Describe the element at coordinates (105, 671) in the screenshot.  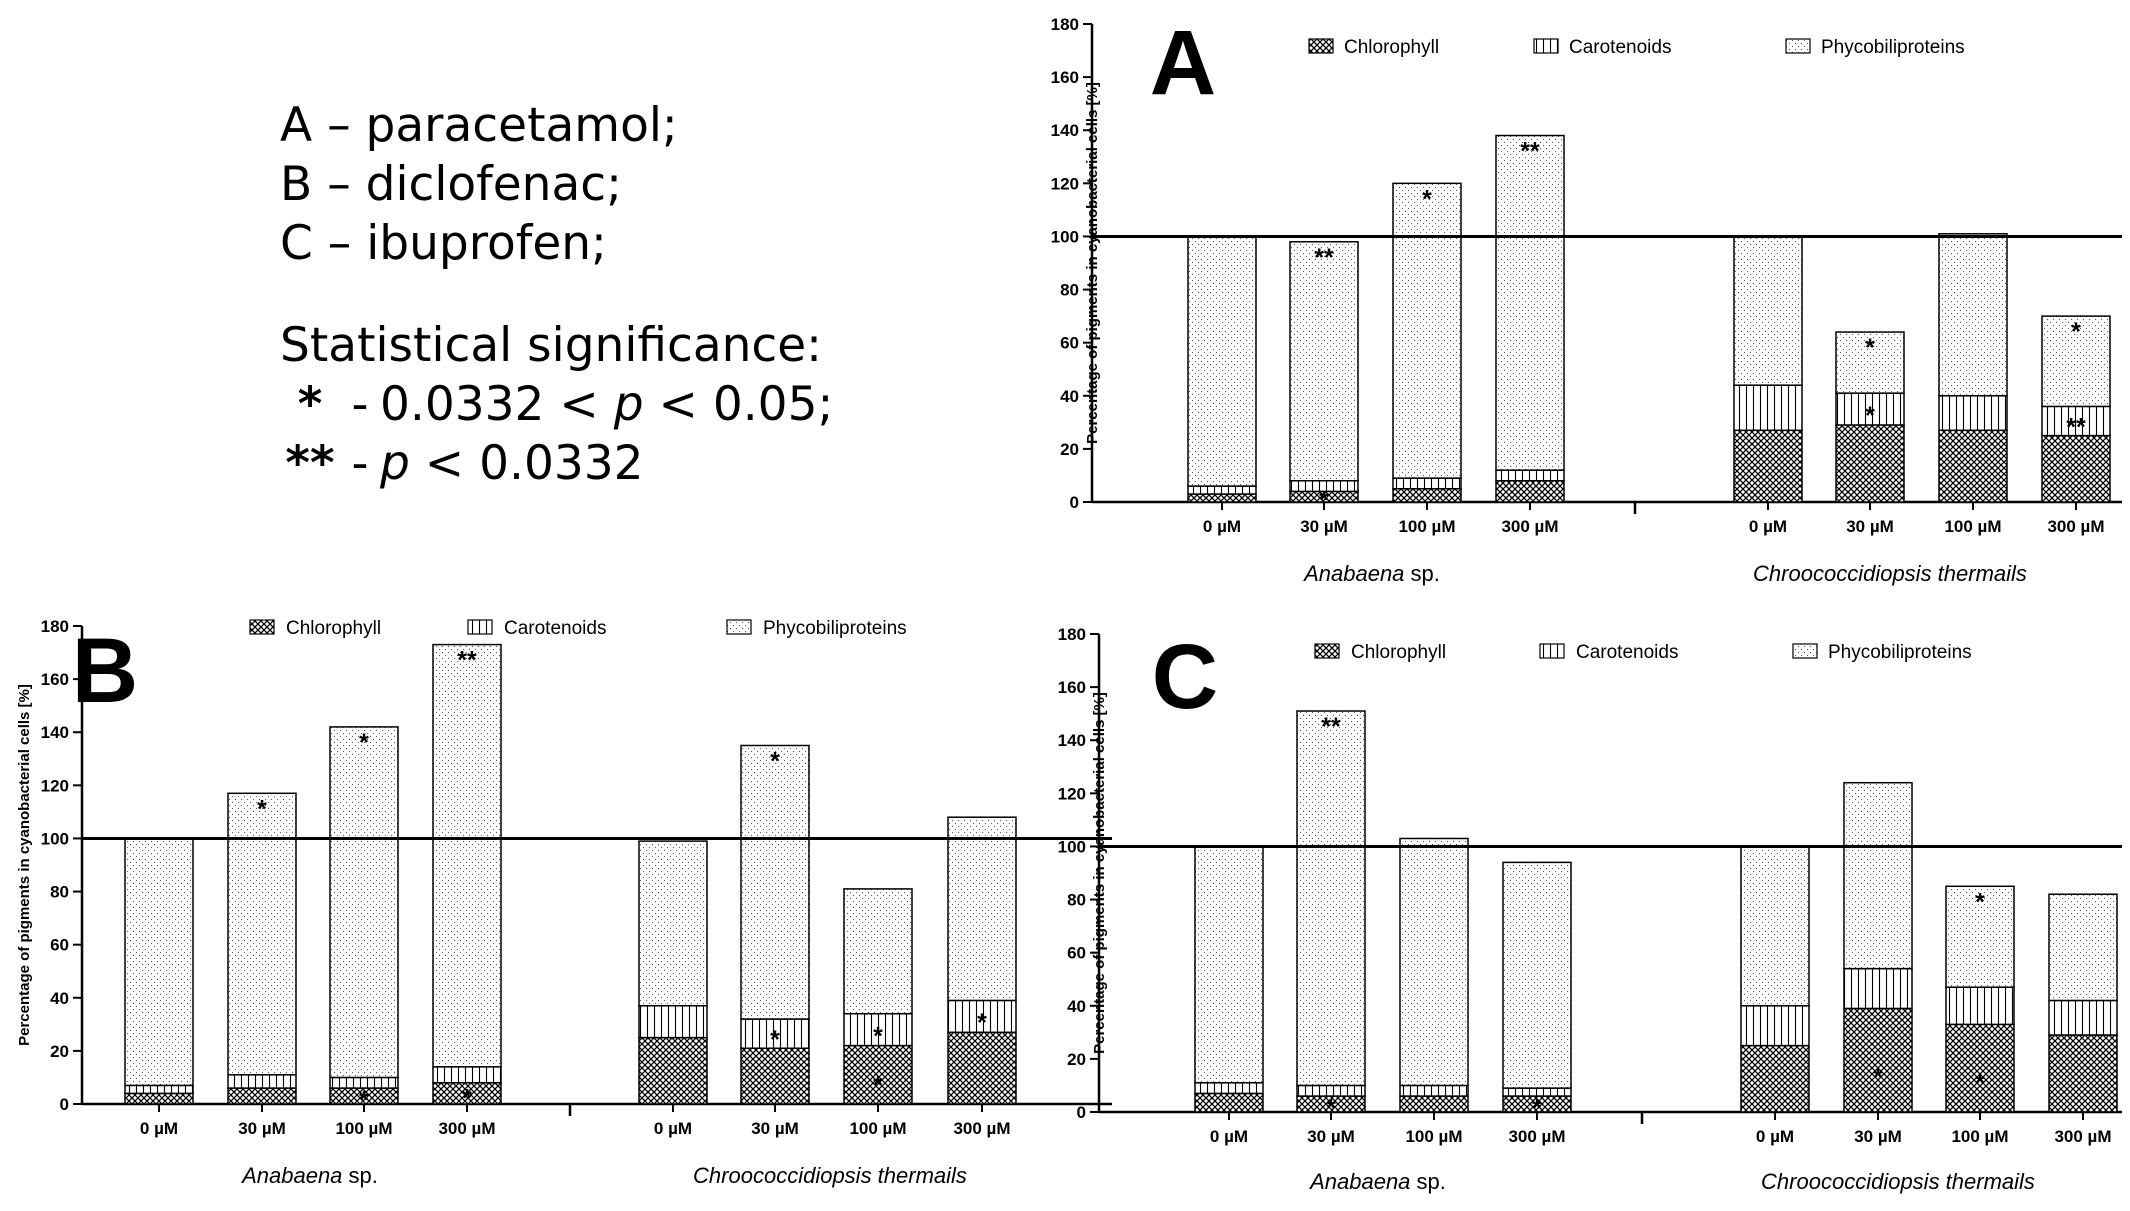
I see `panel-letter-b: B` at that location.